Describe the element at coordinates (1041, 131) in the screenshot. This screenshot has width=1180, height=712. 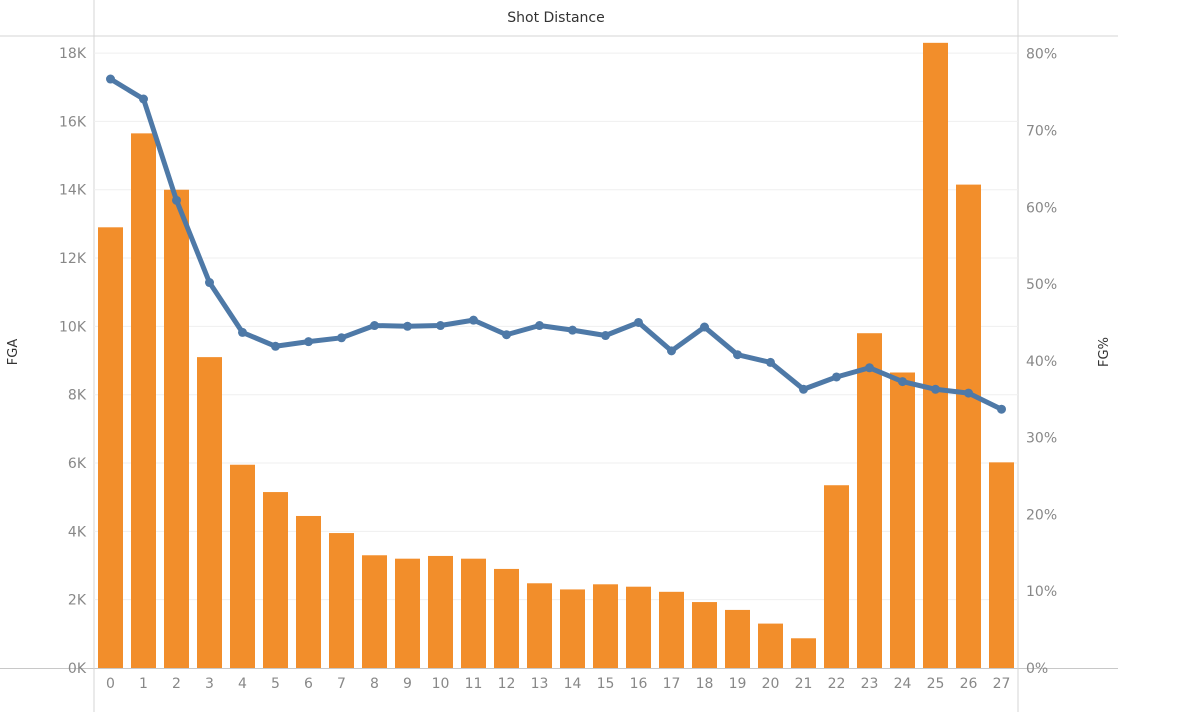
I see `y2-tick-label: 70%` at that location.